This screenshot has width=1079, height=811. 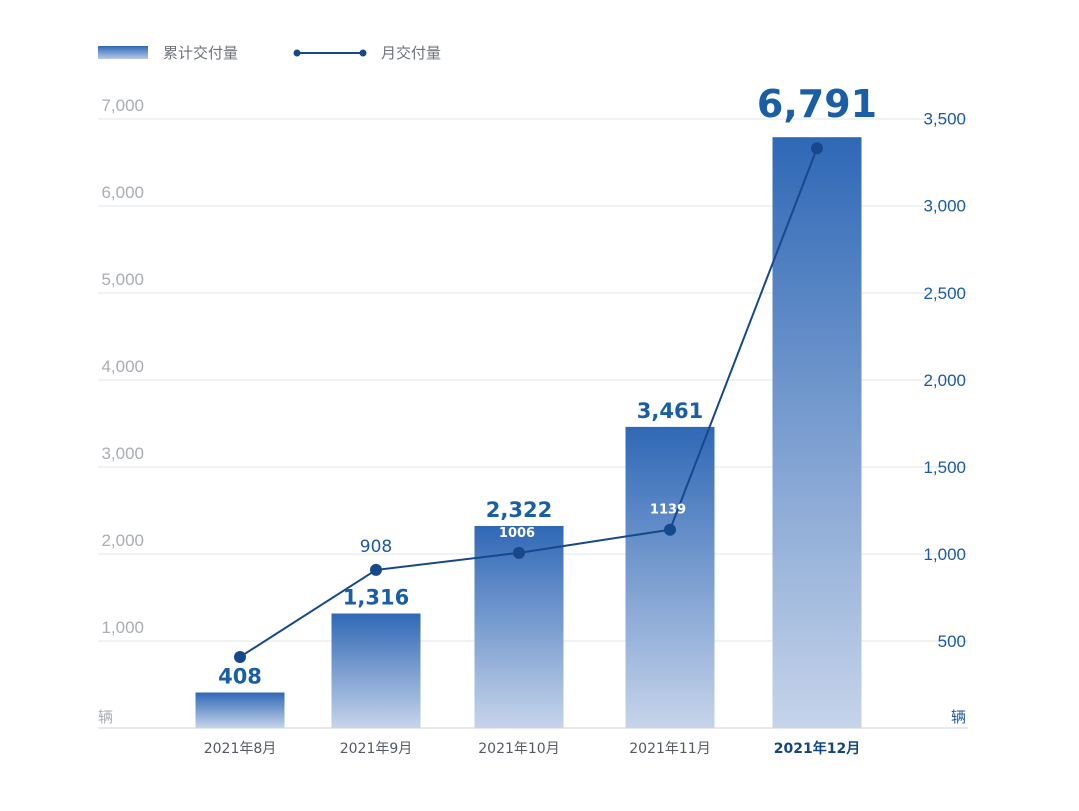 I want to click on right-axis: 500 1,000 1,500 2,000 2,500 3,000 3,500 辆, so click(x=944, y=418).